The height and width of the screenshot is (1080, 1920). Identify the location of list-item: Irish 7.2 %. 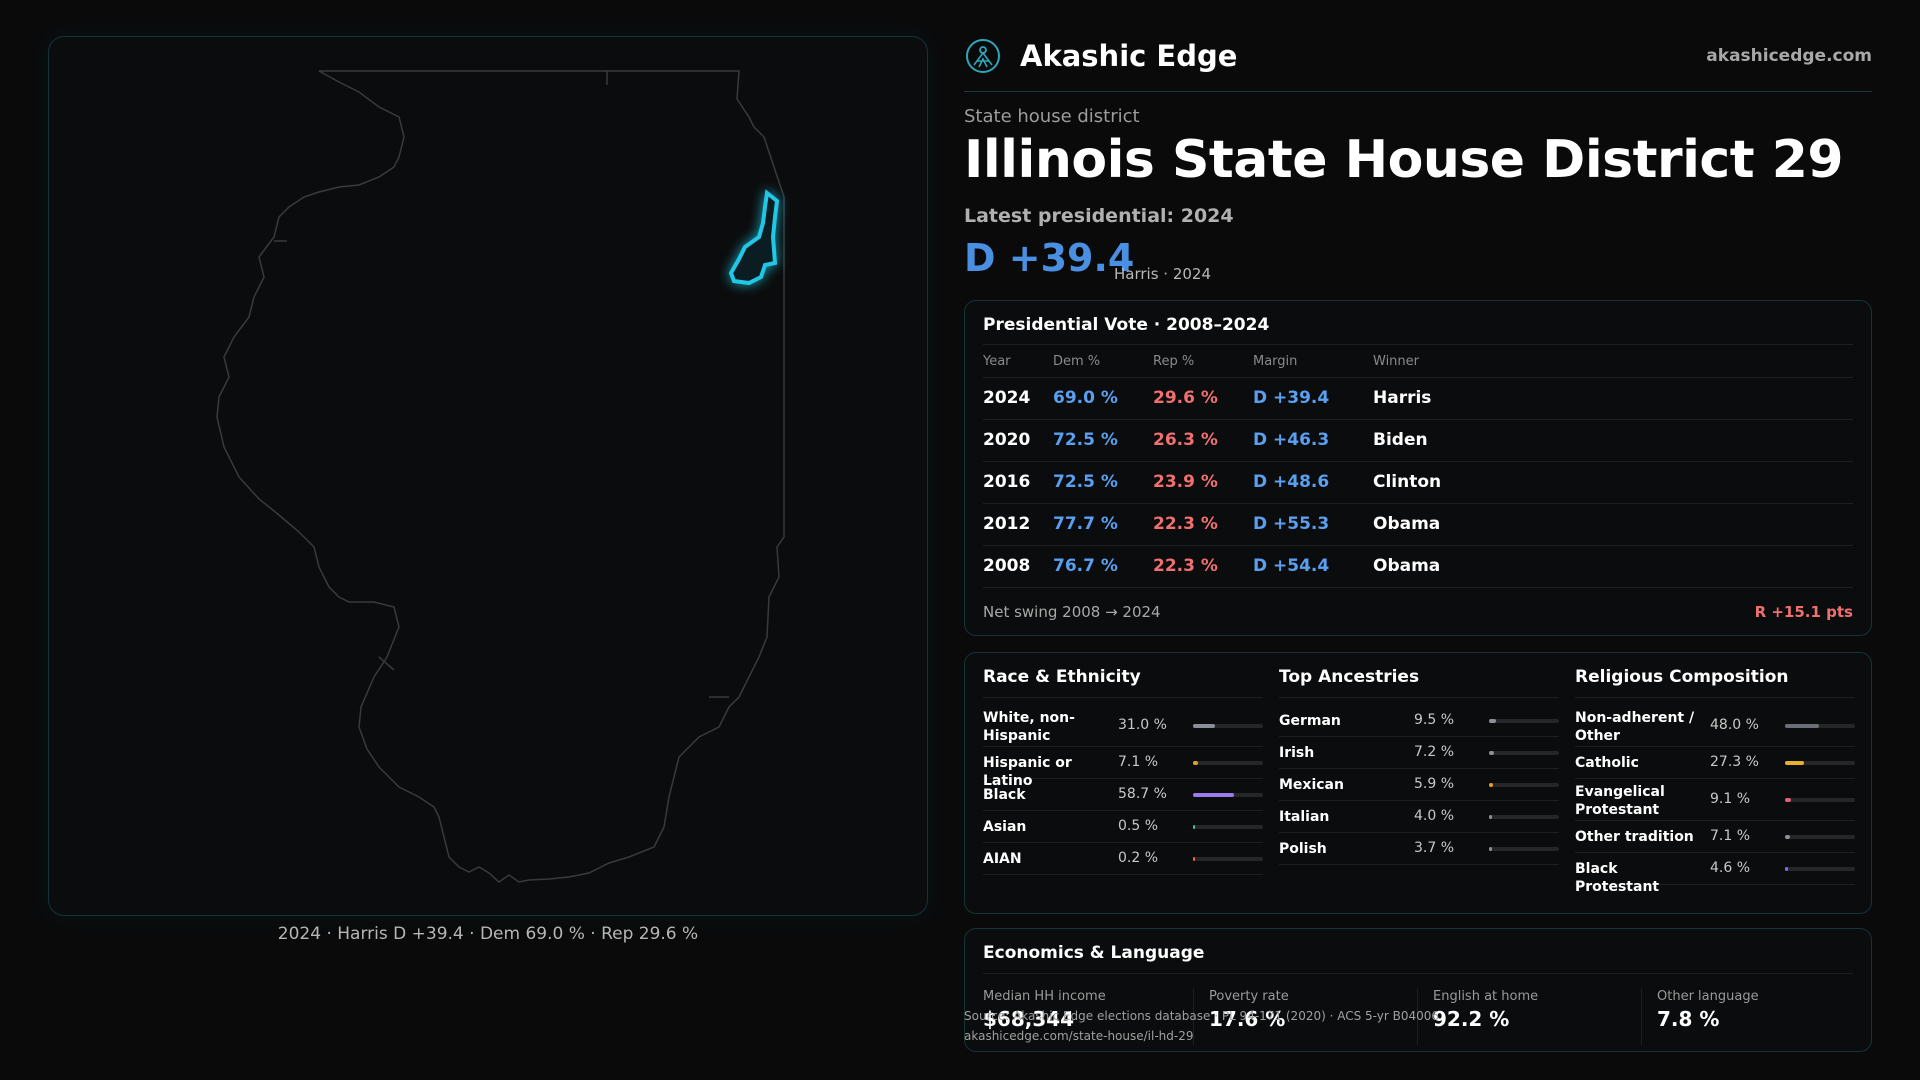
(1419, 753).